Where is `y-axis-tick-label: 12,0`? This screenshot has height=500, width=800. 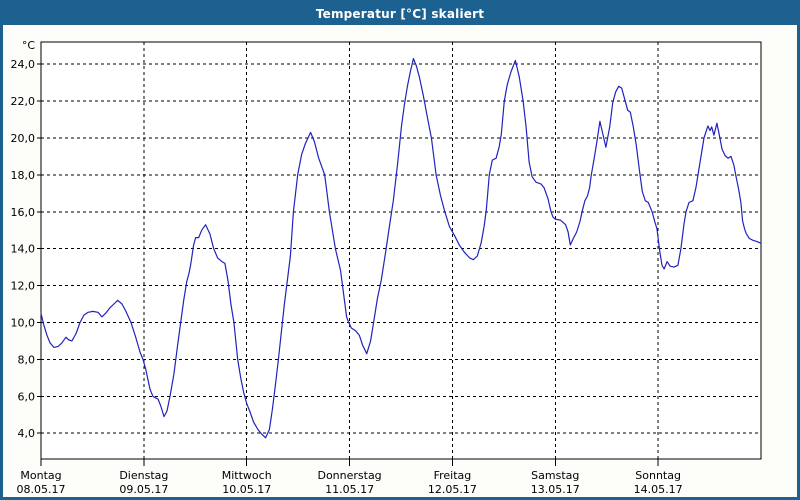
y-axis-tick-label: 12,0 is located at coordinates (23, 286).